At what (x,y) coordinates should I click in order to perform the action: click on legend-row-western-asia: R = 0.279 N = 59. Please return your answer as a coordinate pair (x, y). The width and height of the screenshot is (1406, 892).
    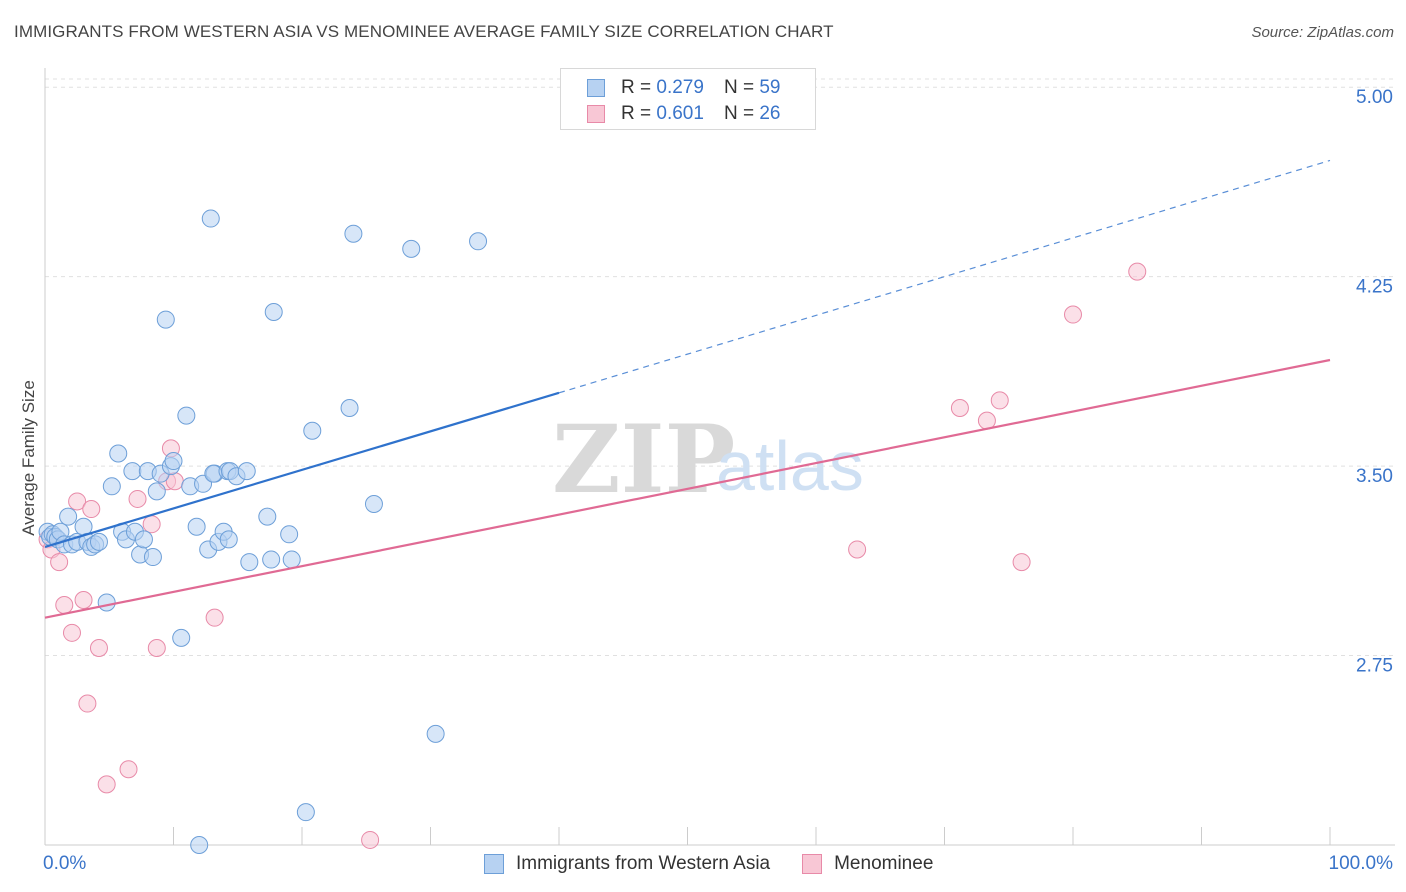
    Looking at the image, I should click on (683, 88).